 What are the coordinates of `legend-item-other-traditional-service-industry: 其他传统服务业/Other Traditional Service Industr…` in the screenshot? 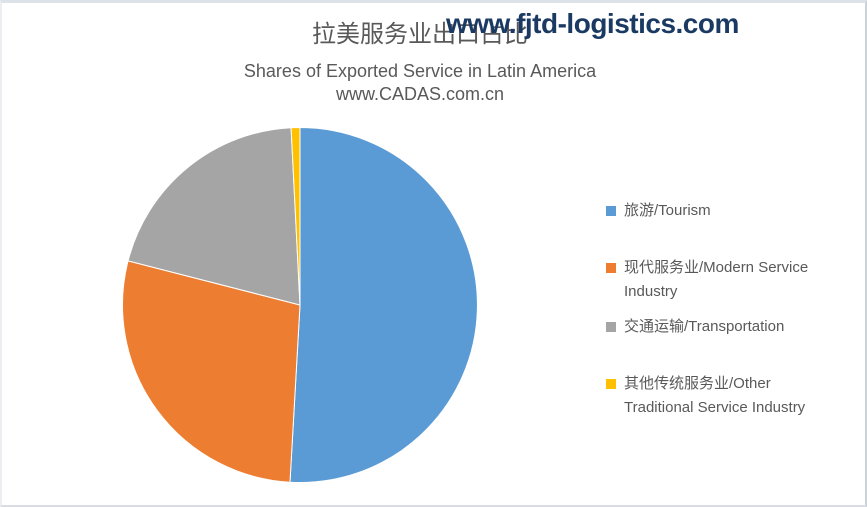 It's located at (730, 396).